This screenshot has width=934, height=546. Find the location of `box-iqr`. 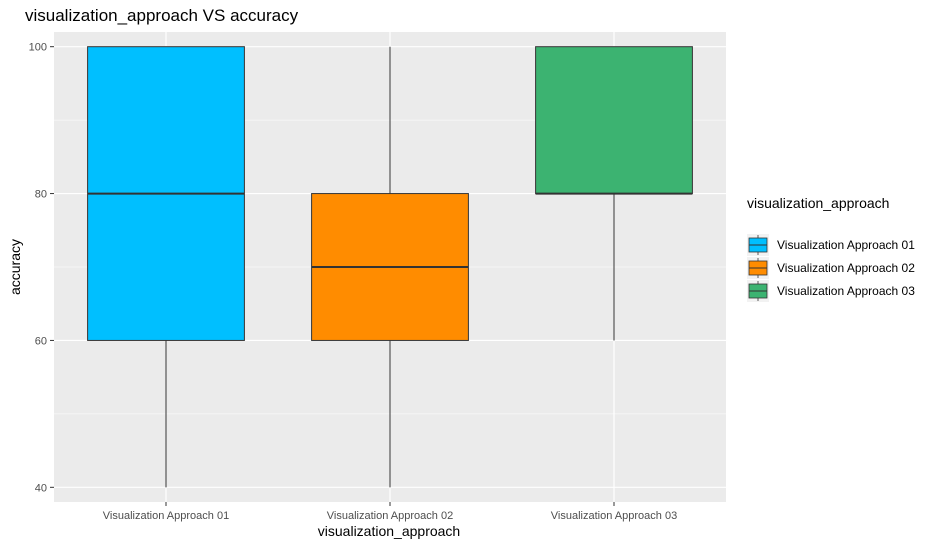

box-iqr is located at coordinates (614, 120).